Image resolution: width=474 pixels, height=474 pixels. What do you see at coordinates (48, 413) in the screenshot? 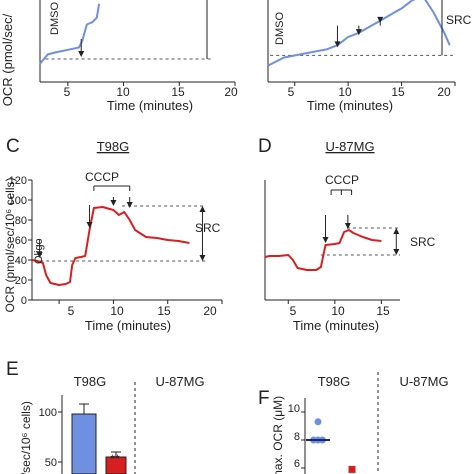
I see `panel-e-ytick: 100` at bounding box center [48, 413].